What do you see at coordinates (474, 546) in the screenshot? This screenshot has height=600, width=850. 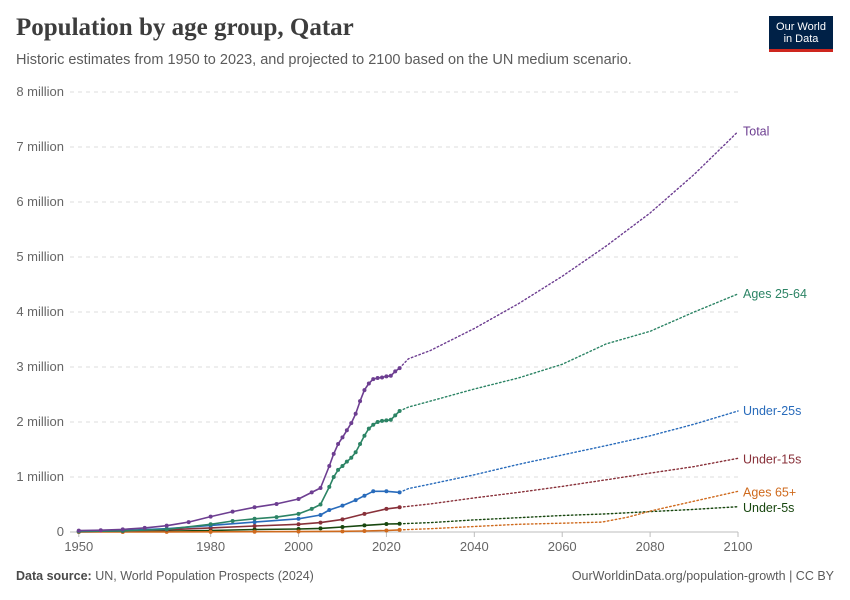 I see `x-tick-label: 2040` at bounding box center [474, 546].